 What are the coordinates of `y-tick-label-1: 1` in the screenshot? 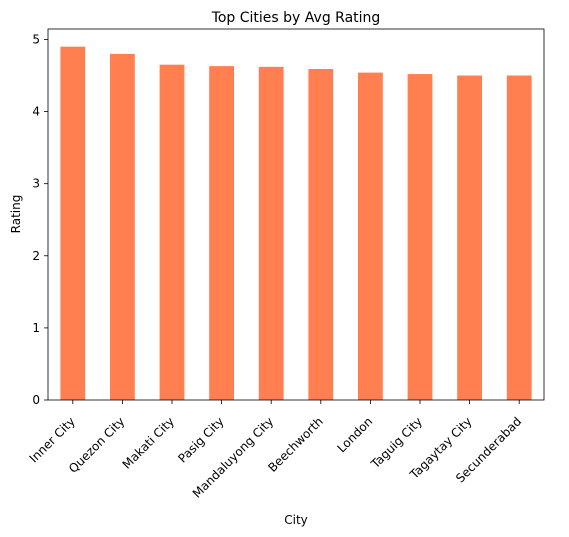 It's located at (36, 328).